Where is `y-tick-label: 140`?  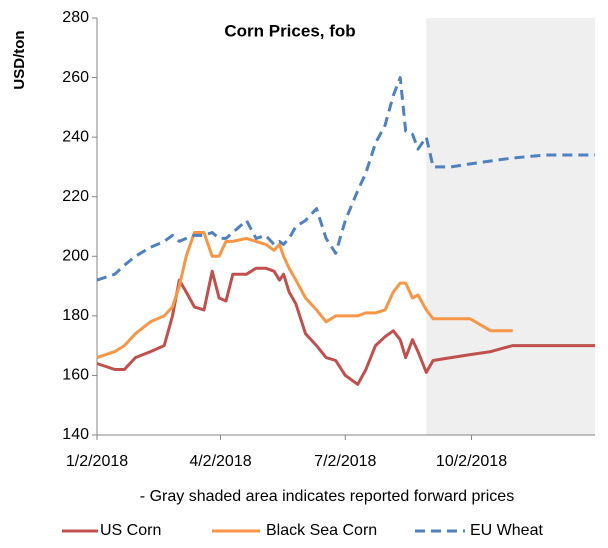
y-tick-label: 140 is located at coordinates (75, 434).